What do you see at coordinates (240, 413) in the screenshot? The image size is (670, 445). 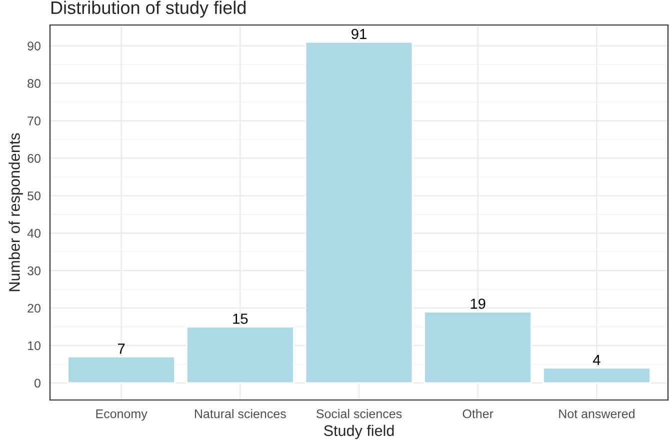 I see `x-tick-label: Natural sciences` at bounding box center [240, 413].